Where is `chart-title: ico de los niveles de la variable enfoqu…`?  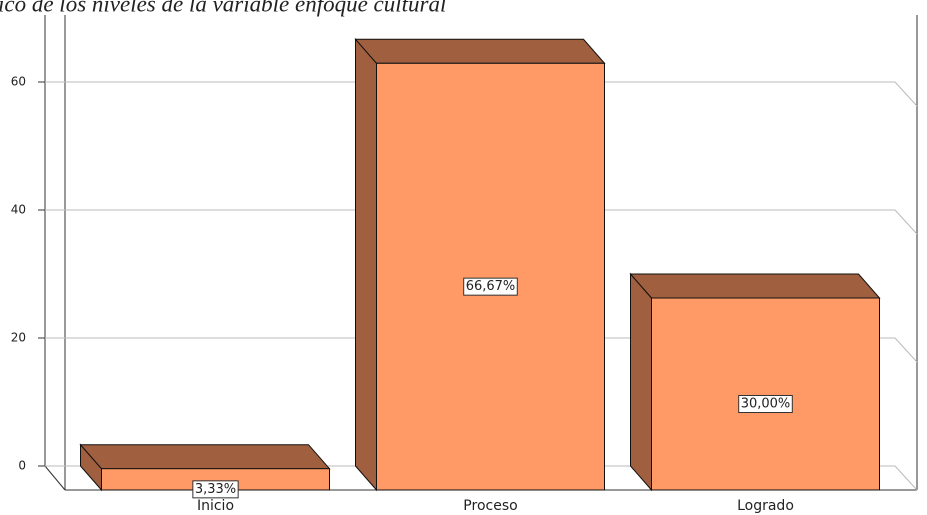
chart-title: ico de los niveles de la variable enfoqu… is located at coordinates (223, 8).